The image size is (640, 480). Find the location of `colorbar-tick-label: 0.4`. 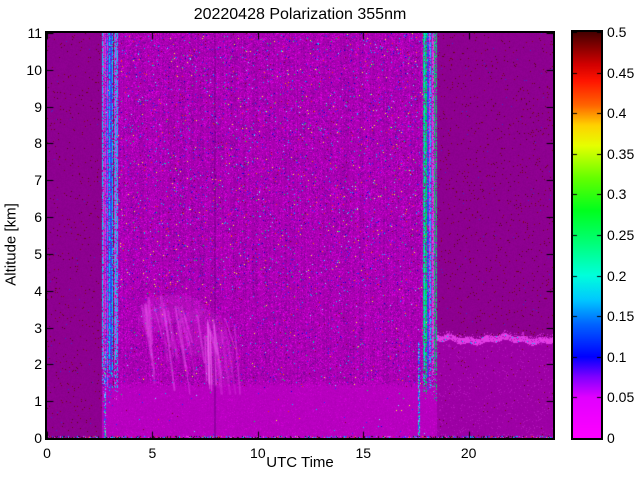

colorbar-tick-label: 0.4 is located at coordinates (617, 113).